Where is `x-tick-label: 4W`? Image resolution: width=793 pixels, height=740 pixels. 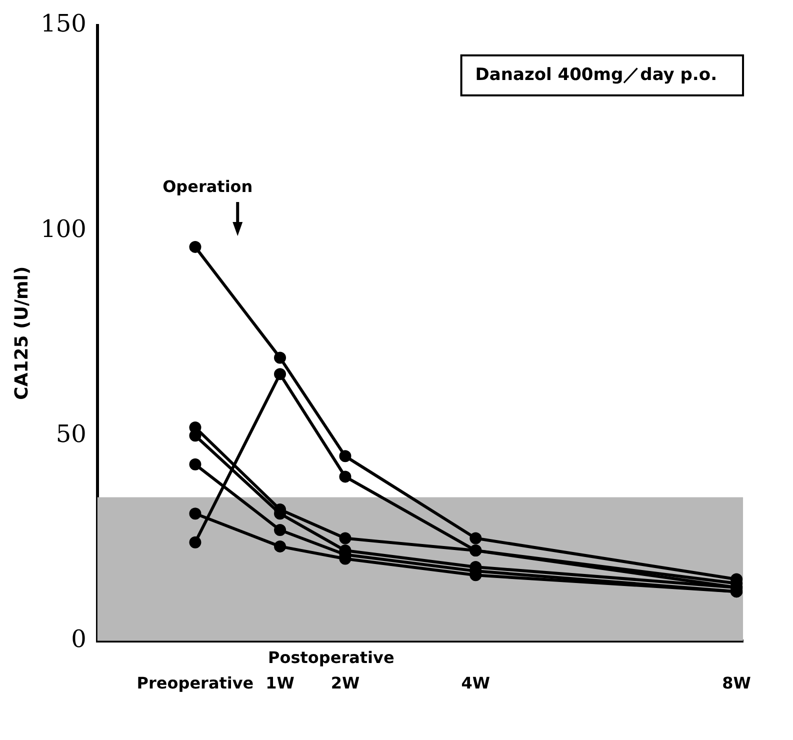 x-tick-label: 4W is located at coordinates (475, 683).